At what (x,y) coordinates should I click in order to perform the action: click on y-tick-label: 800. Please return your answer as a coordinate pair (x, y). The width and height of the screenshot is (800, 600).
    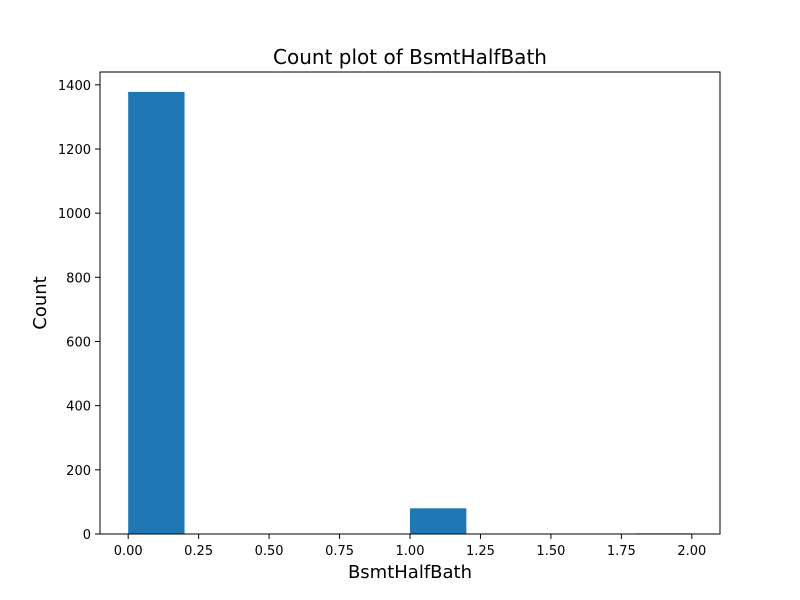
    Looking at the image, I should click on (78, 278).